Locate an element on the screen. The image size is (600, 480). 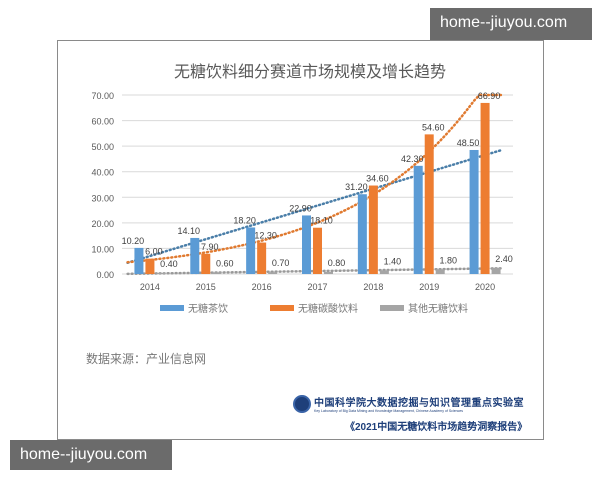
logo-emblem-icon is located at coordinates (302, 403).